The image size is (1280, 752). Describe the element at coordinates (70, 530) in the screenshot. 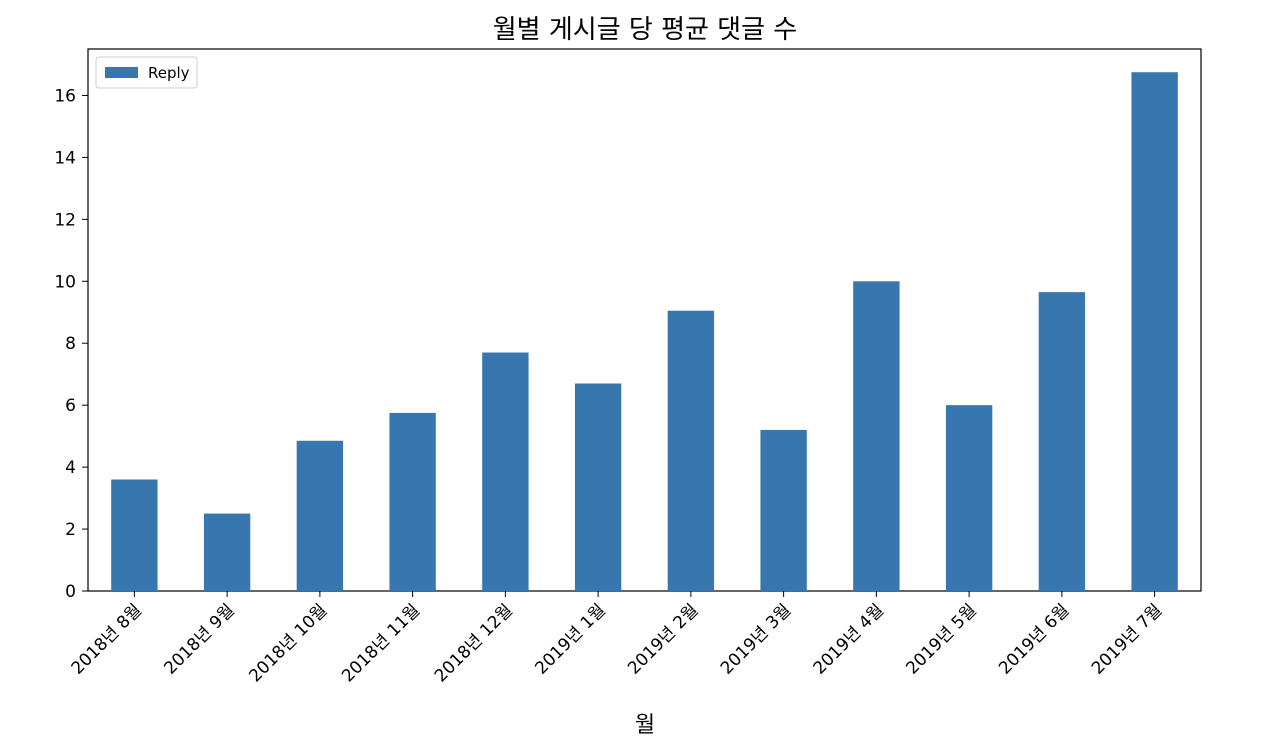

I see `y-tick-label: 2` at that location.